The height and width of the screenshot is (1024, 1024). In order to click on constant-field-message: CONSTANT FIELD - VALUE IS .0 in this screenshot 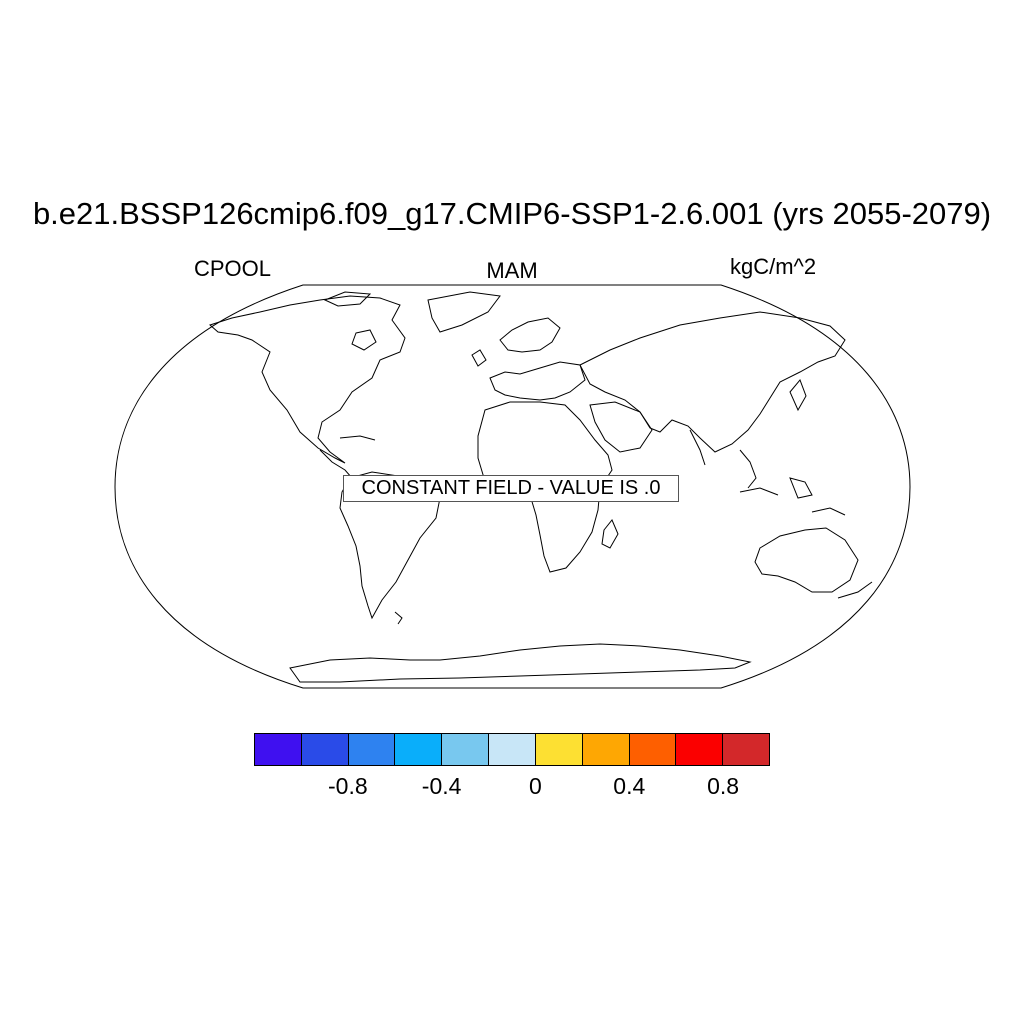, I will do `click(511, 488)`.